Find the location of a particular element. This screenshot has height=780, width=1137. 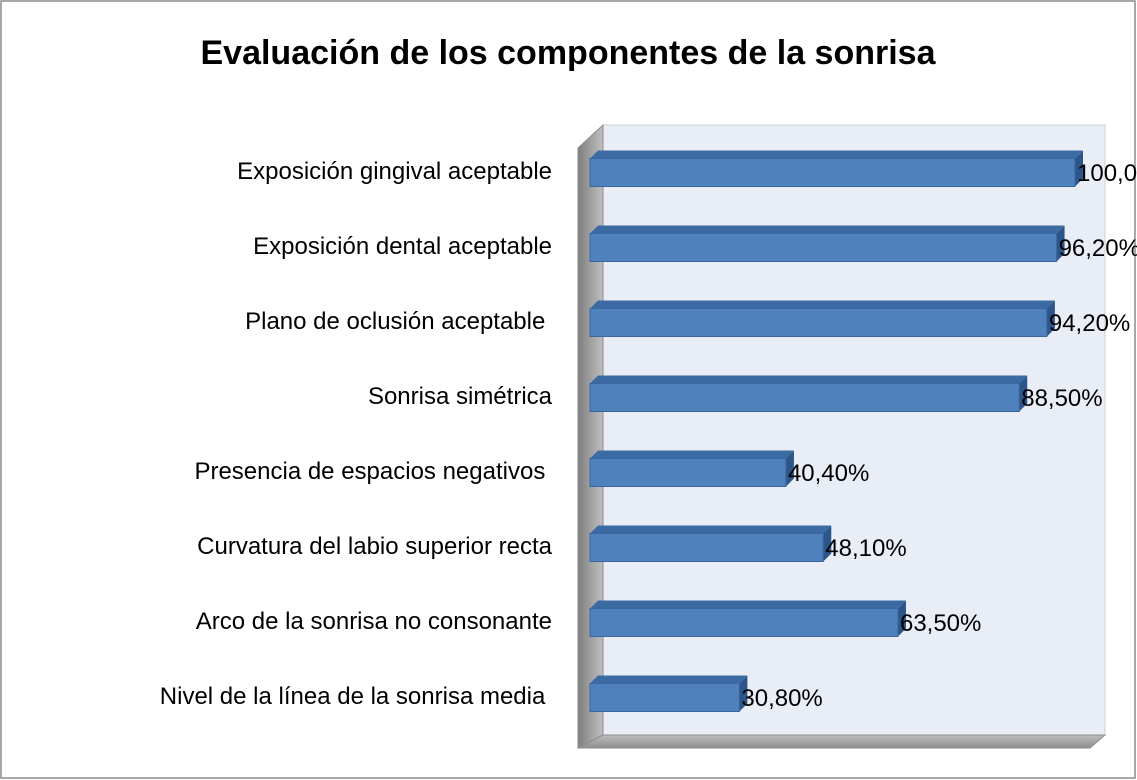

category-label: Curvatura del labio superior recta is located at coordinates (374, 546).